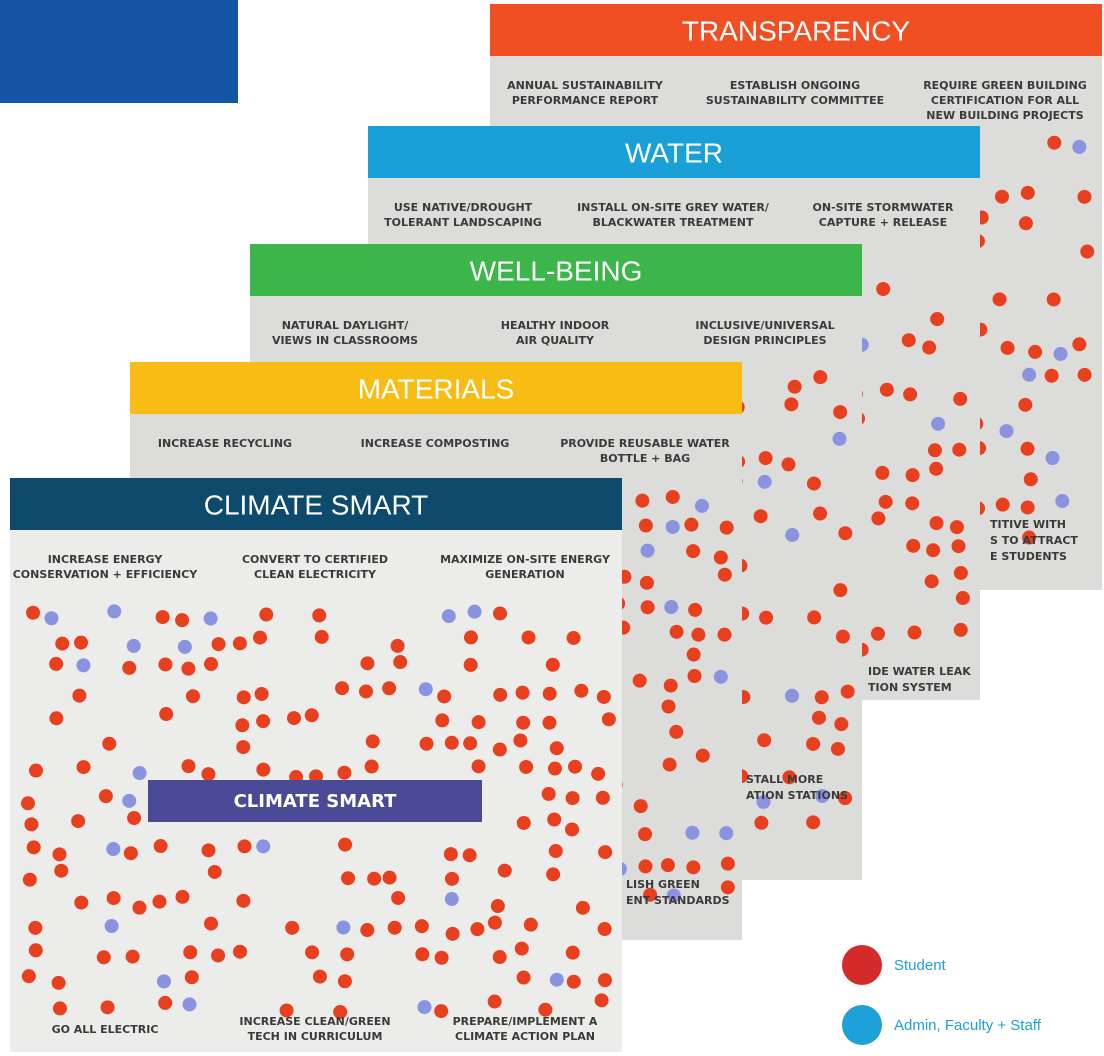 This screenshot has width=1104, height=1056. I want to click on board-header, so click(556, 270).